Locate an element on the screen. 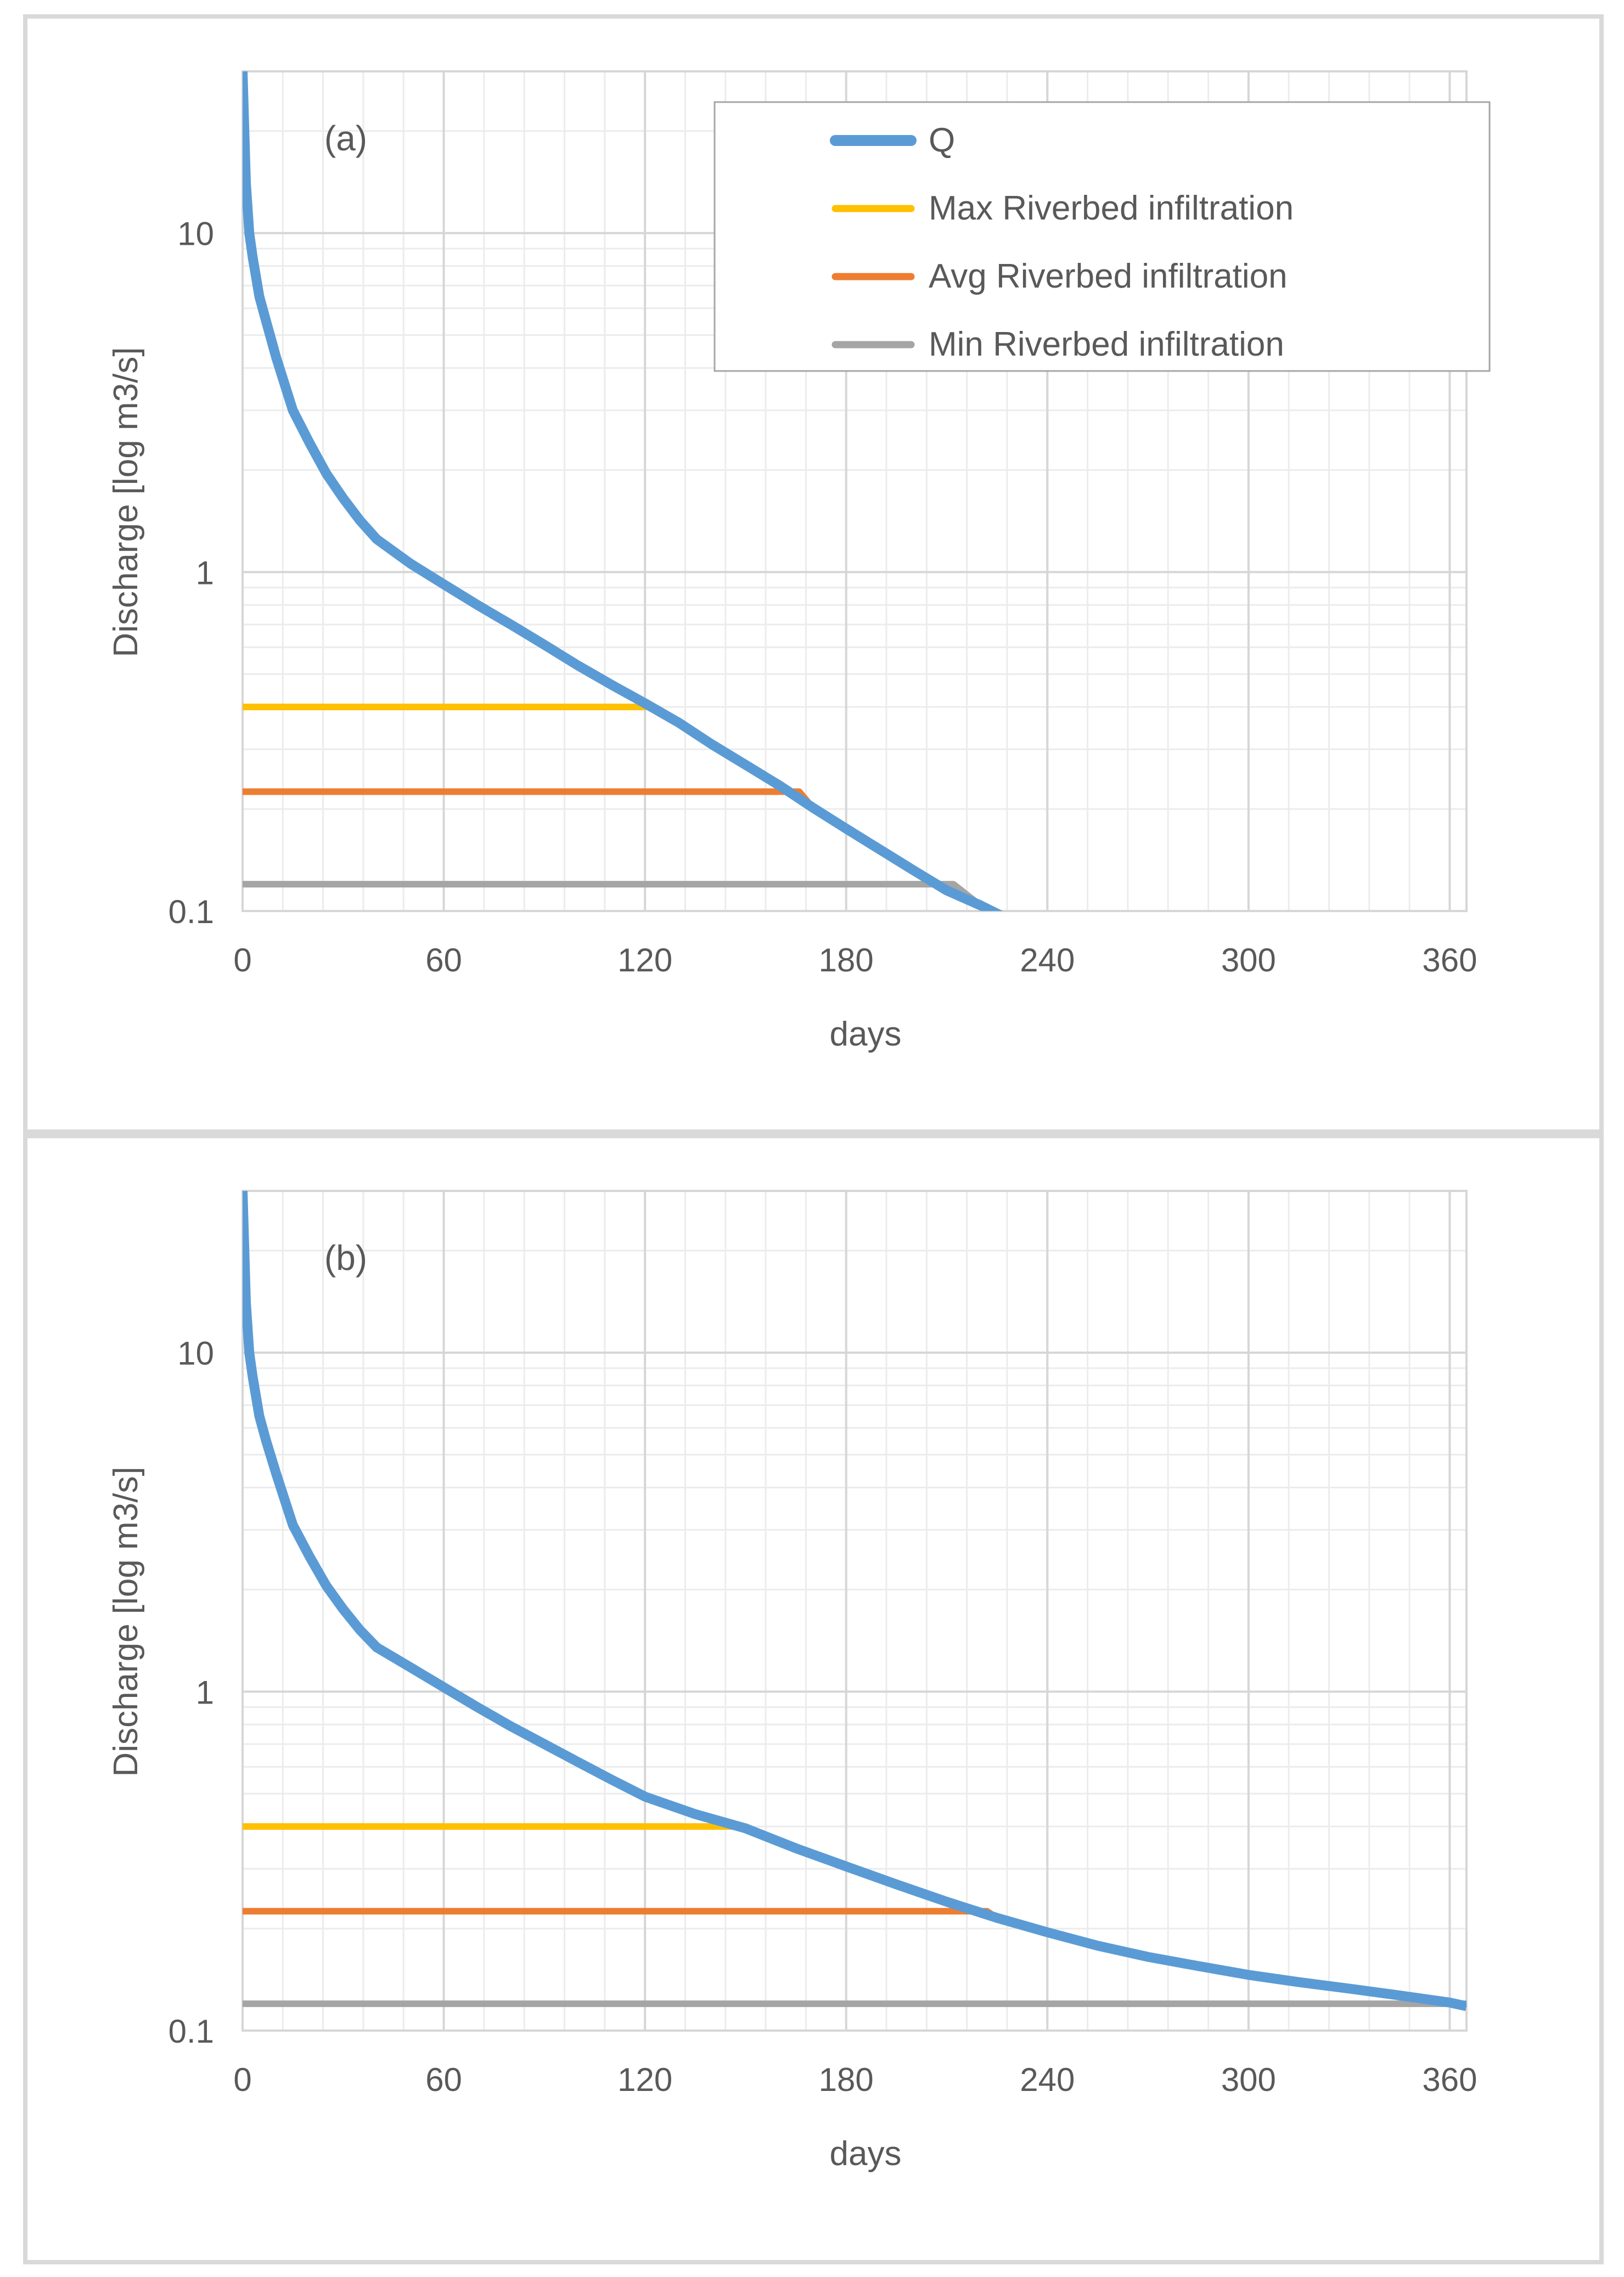 This screenshot has width=1624, height=2277. panel-label: (a) is located at coordinates (345, 138).